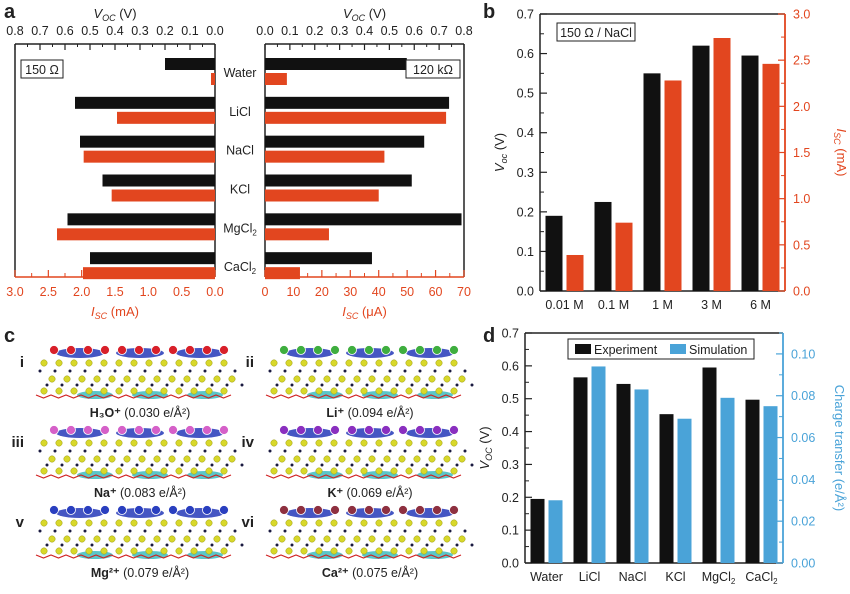 This screenshot has height=594, width=850. Describe the element at coordinates (433, 69) in the screenshot. I see `inset-label-box` at that location.